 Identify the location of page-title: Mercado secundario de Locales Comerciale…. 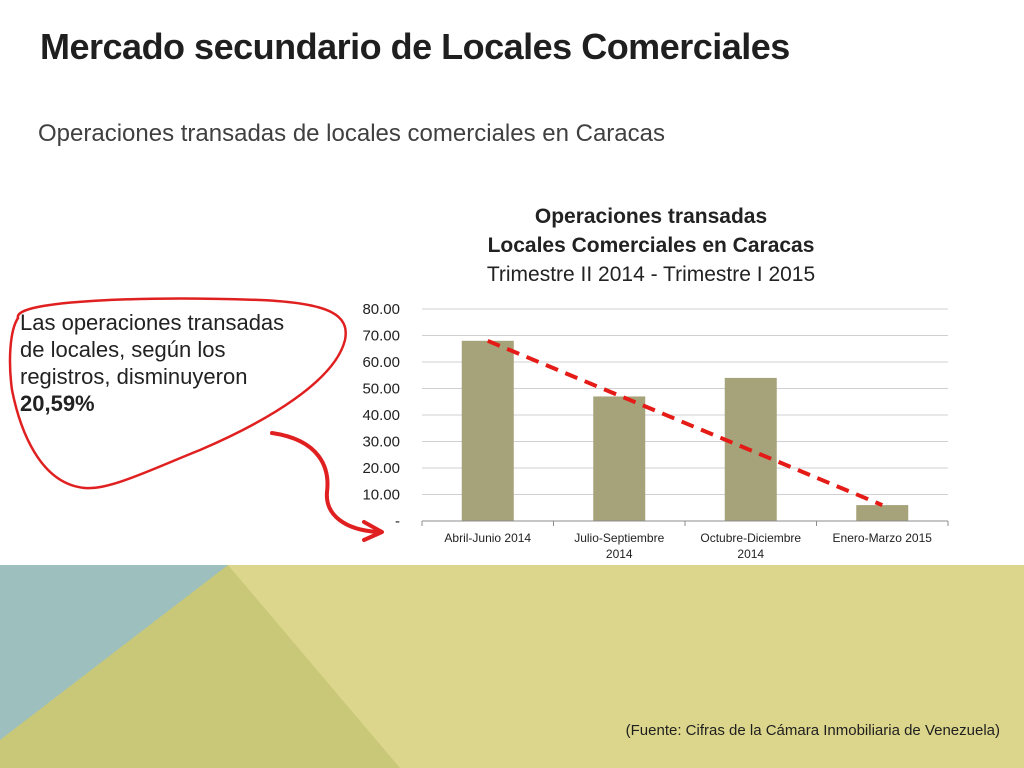
(415, 46).